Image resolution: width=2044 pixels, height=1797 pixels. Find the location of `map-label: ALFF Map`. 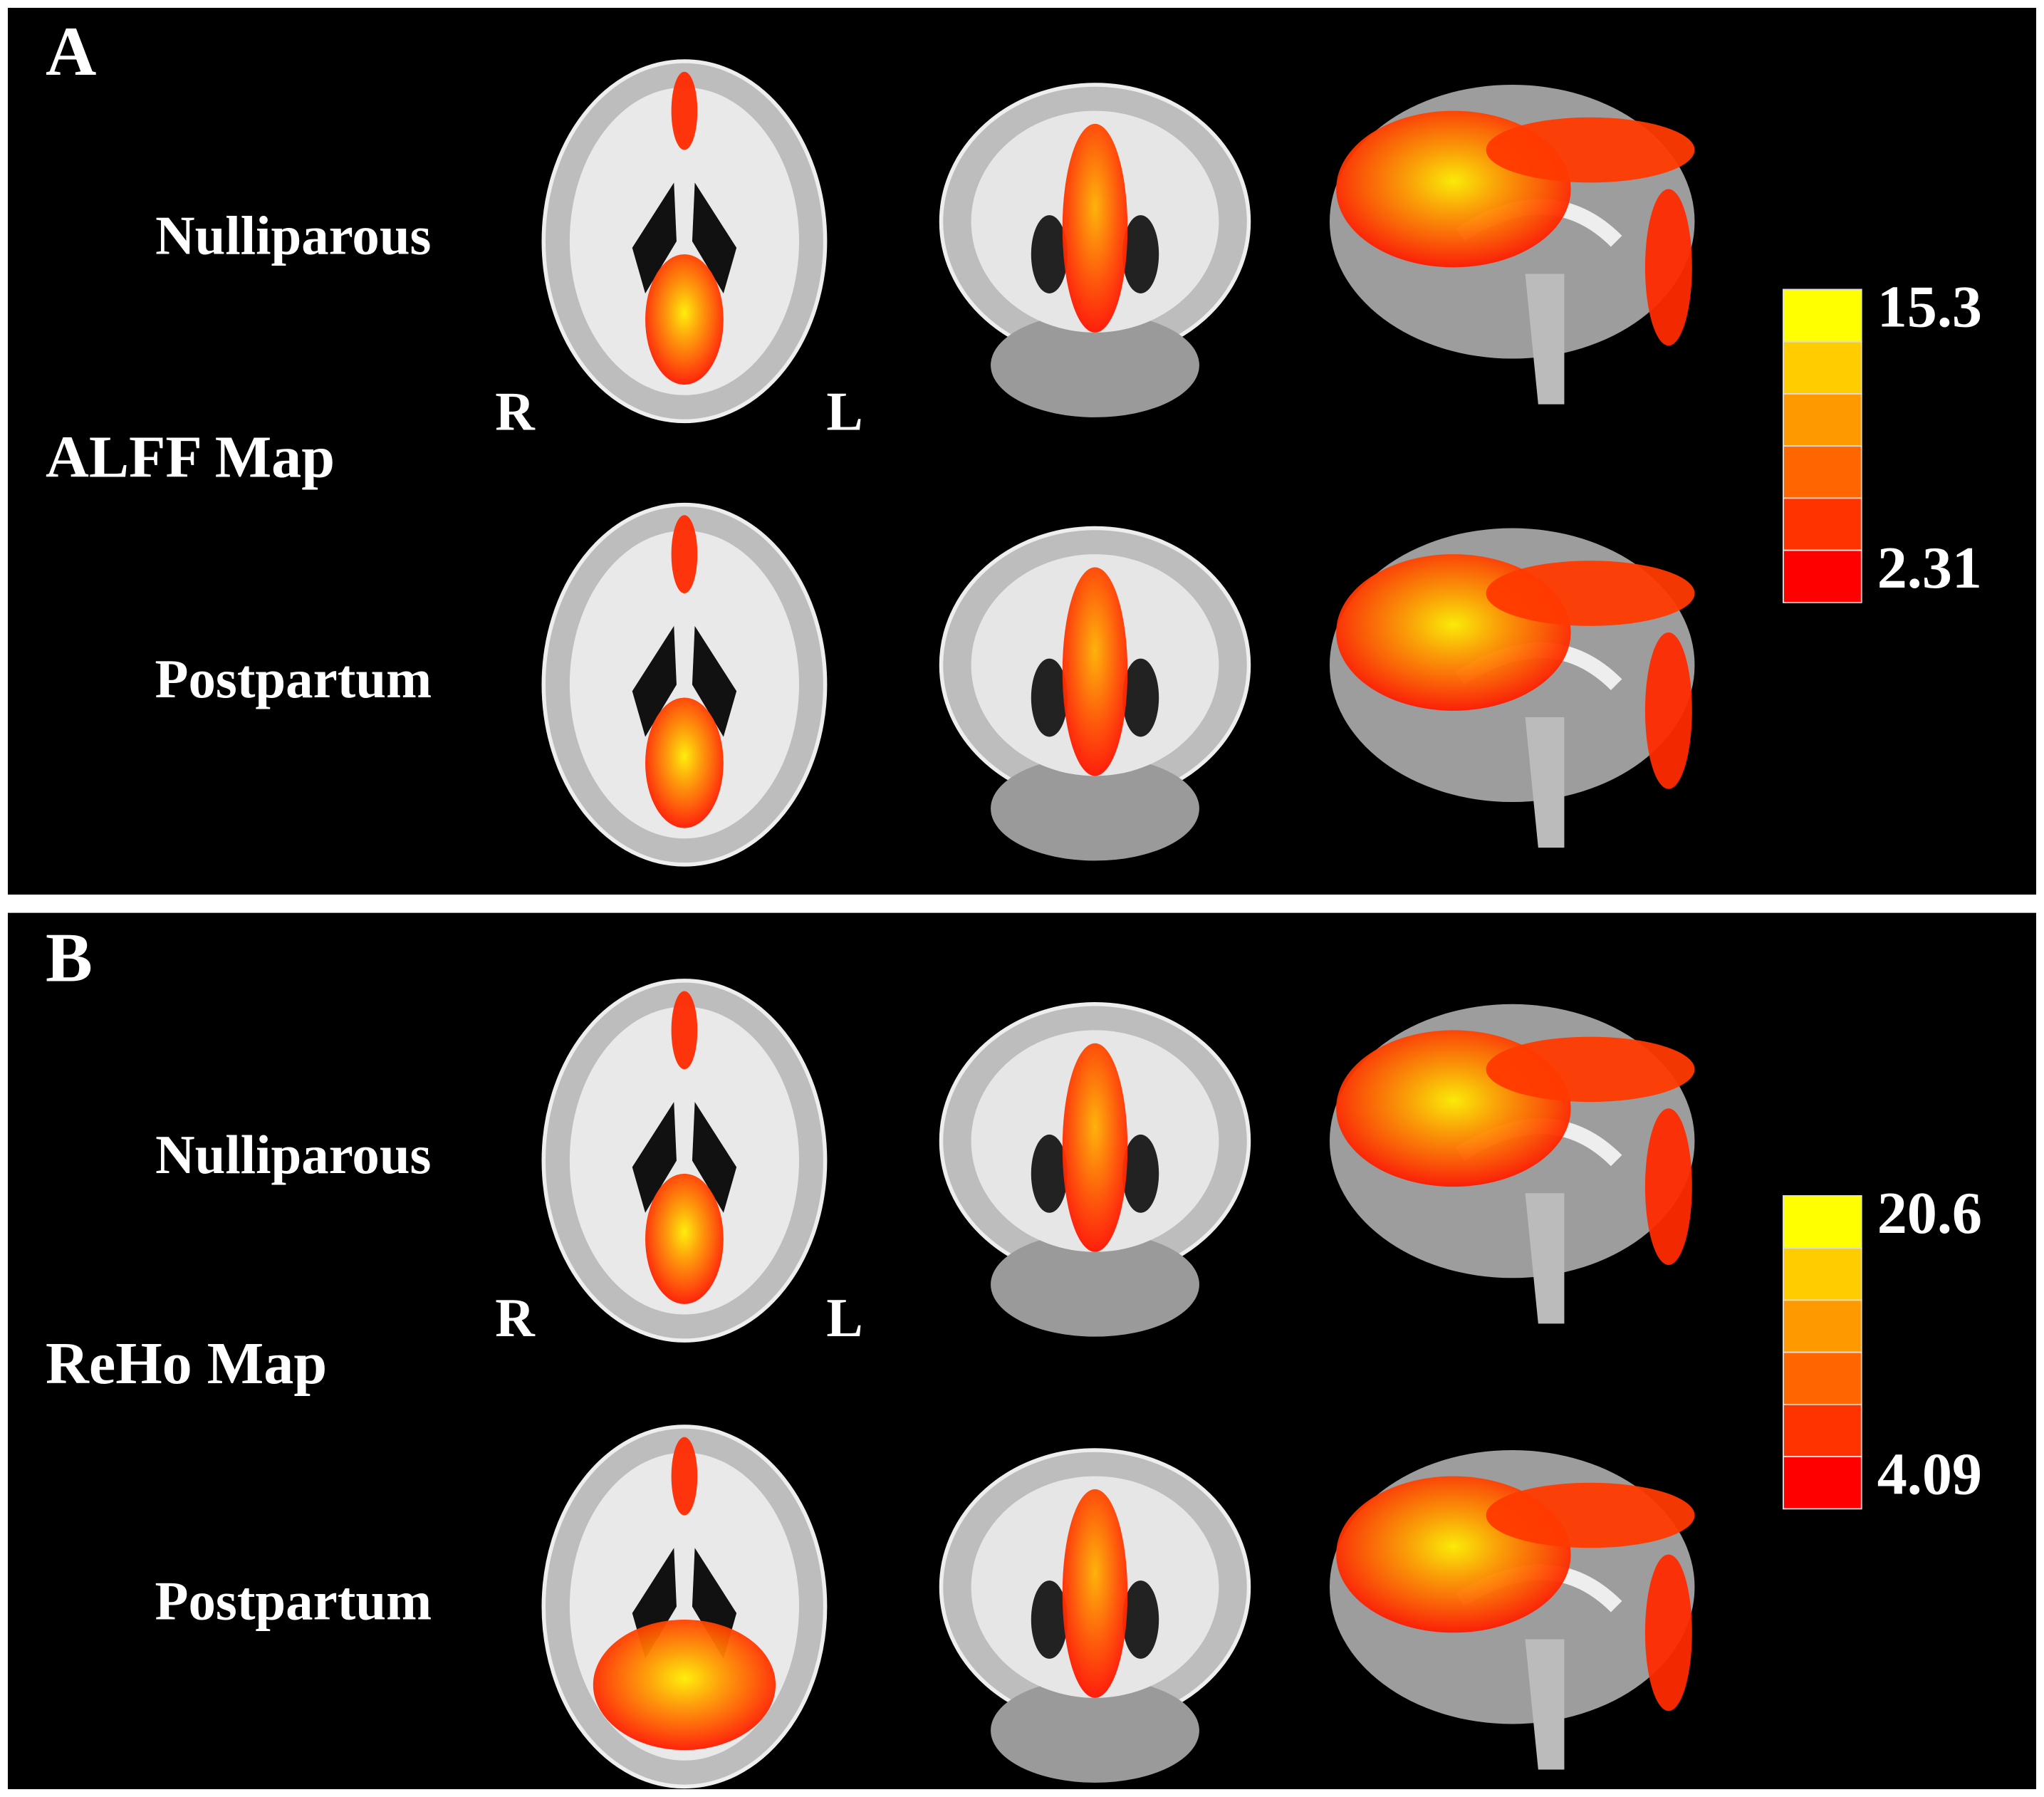

map-label: ALFF Map is located at coordinates (190, 457).